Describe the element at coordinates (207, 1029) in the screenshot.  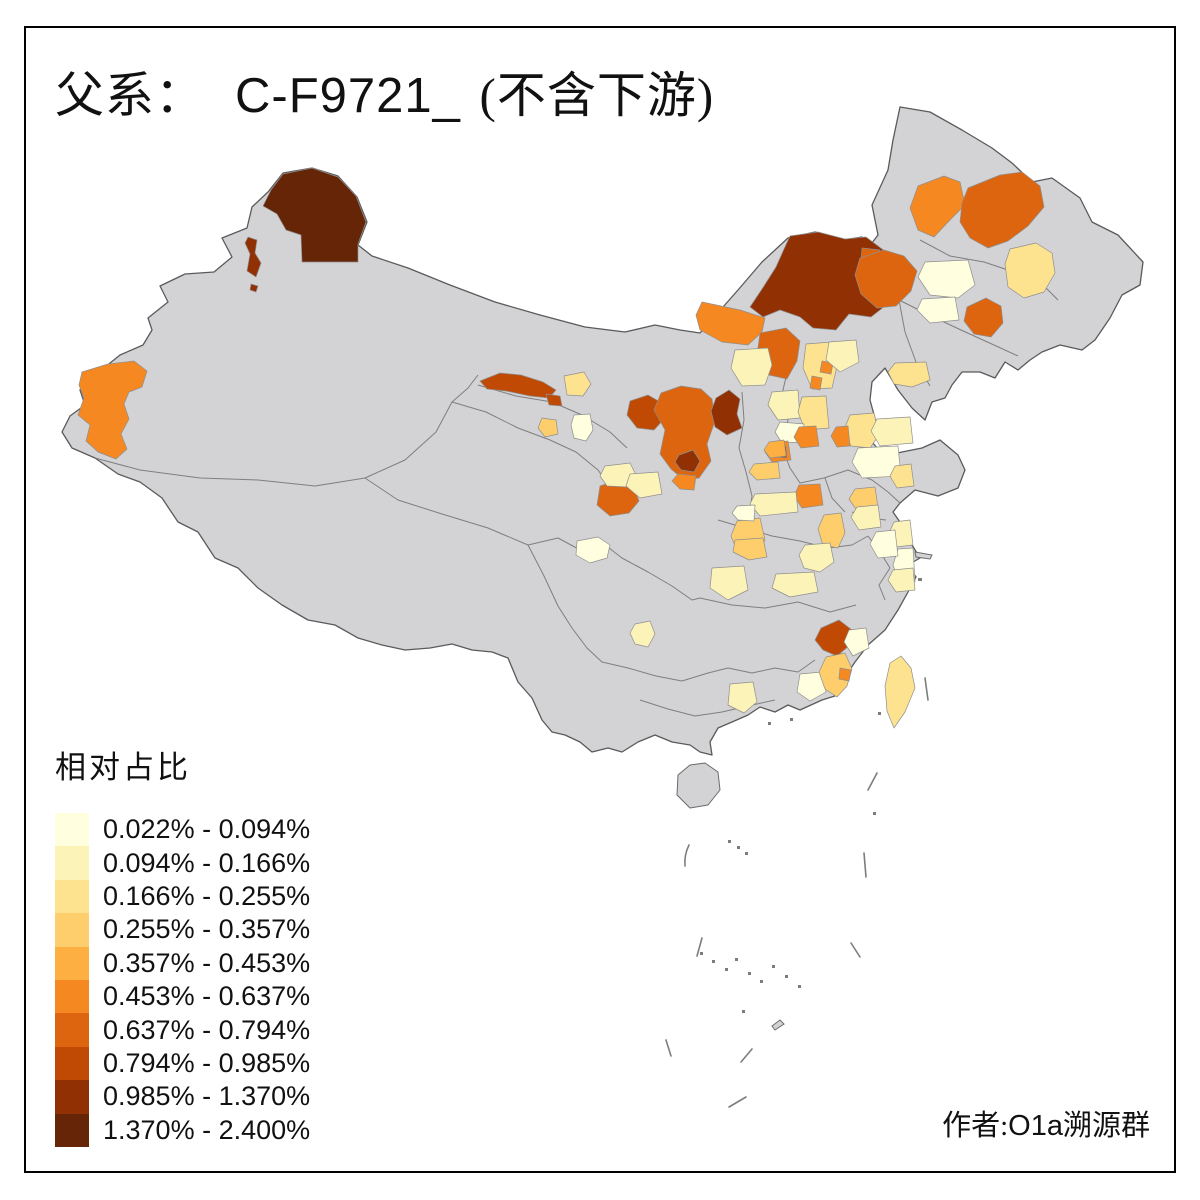
I see `legend-label: 0.637% - 0.794%` at that location.